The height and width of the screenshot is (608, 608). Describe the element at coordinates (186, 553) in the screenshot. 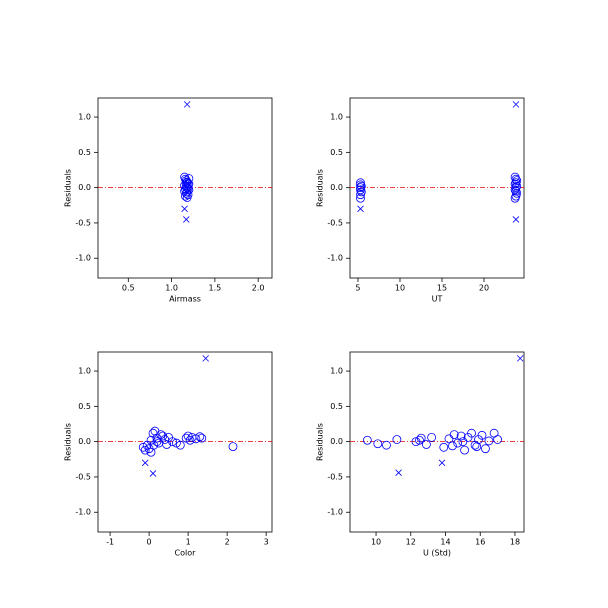

I see `x-axis-label: Color` at that location.